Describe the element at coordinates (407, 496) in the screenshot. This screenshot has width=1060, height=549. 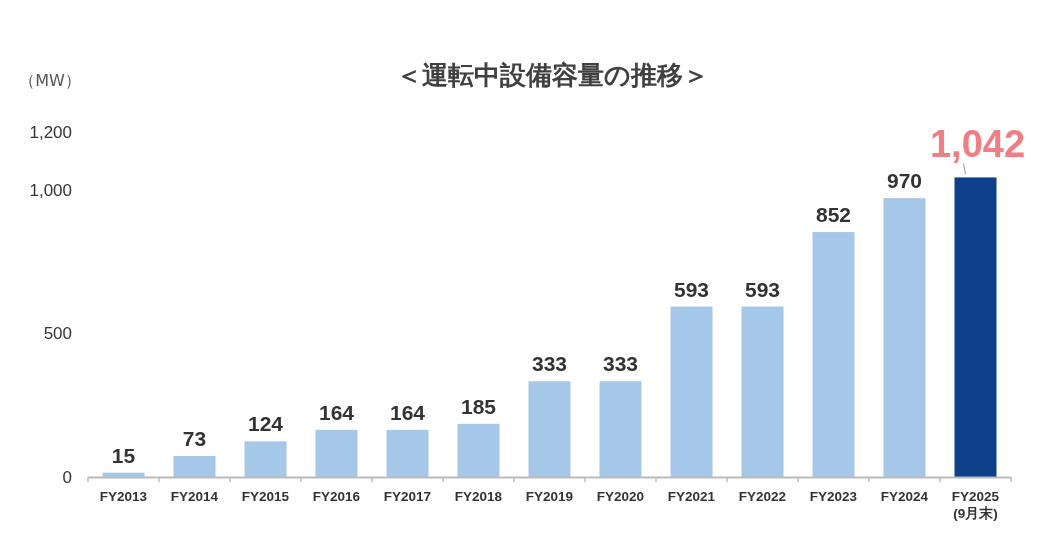
I see `x-tick-label: FY2017` at that location.